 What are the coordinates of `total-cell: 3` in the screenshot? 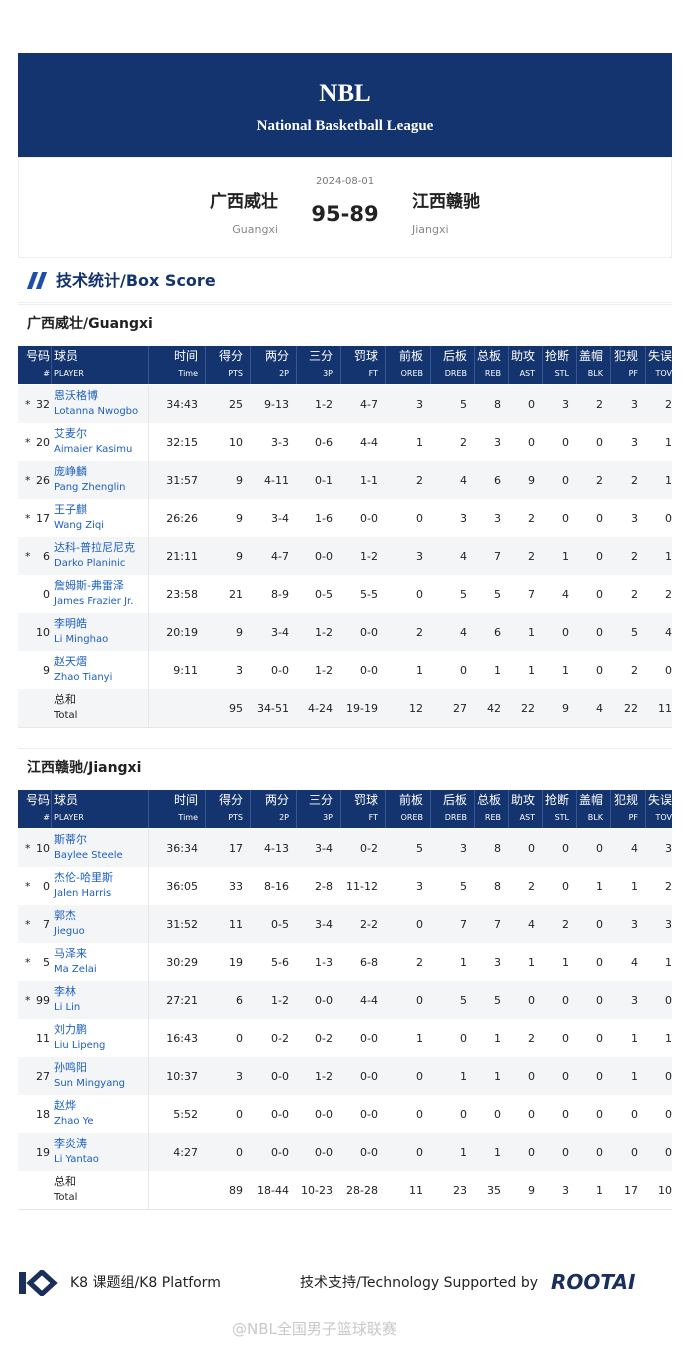 It's located at (565, 1190).